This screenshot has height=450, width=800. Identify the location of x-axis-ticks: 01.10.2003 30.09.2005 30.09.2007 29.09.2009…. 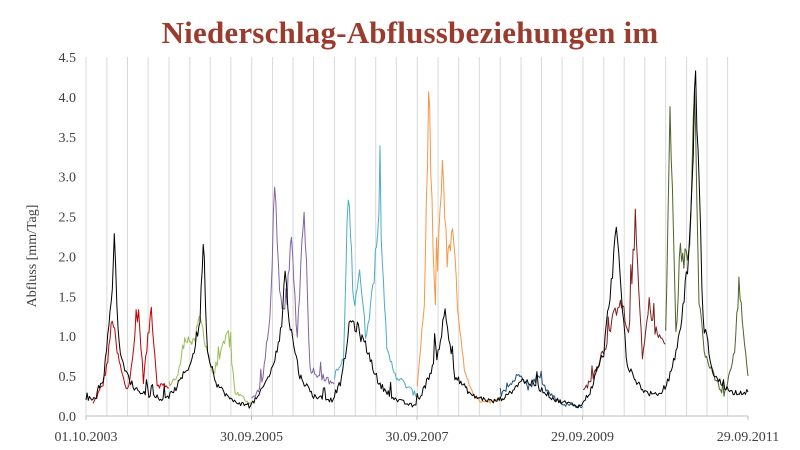
(417, 430).